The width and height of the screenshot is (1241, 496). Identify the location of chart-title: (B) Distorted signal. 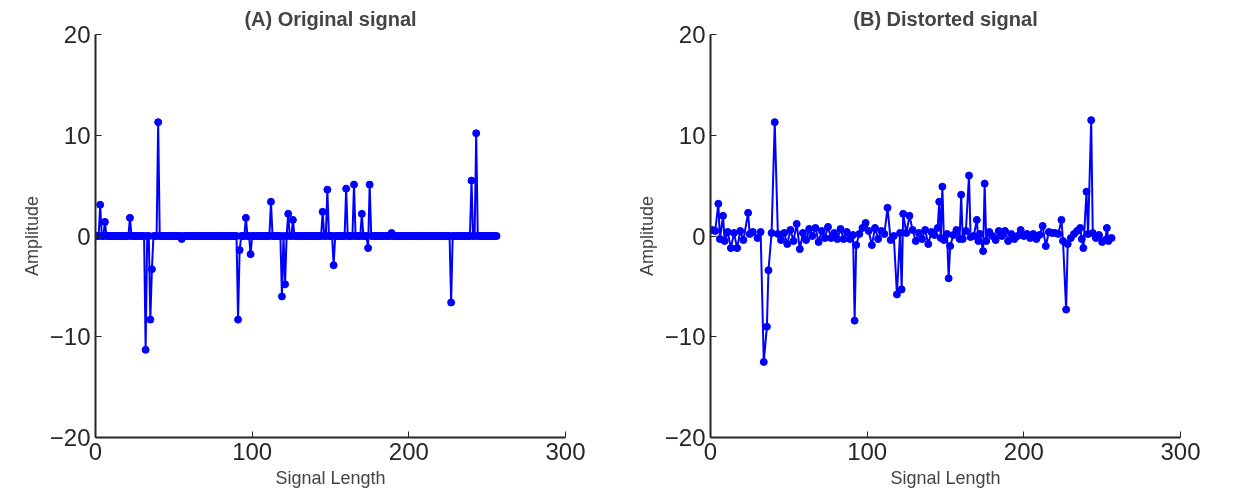
(945, 18).